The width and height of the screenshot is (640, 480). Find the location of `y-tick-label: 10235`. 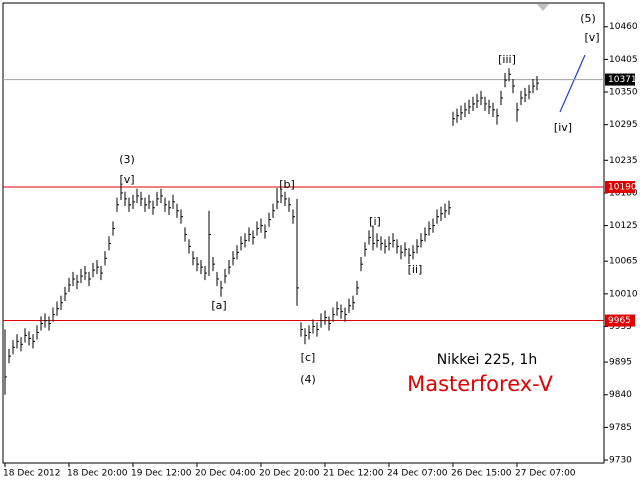

y-tick-label: 10235 is located at coordinates (623, 161).